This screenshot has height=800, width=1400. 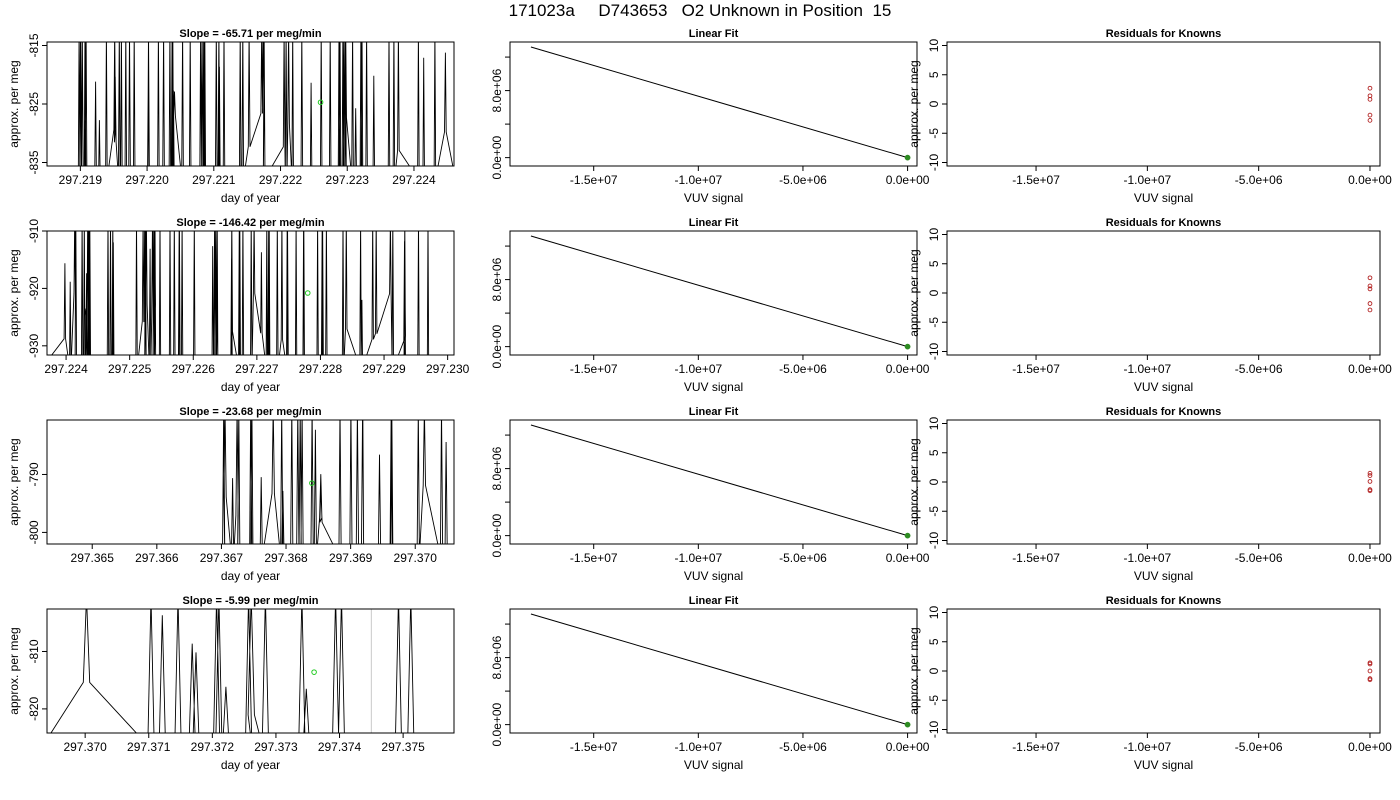 What do you see at coordinates (934, 481) in the screenshot?
I see `panel-11-ytick-label: 0` at bounding box center [934, 481].